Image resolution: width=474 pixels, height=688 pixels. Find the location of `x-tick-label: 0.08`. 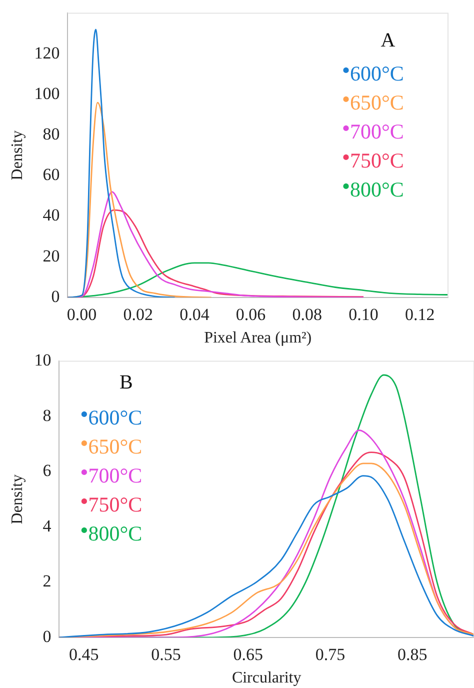

x-tick-label: 0.08 is located at coordinates (307, 314).